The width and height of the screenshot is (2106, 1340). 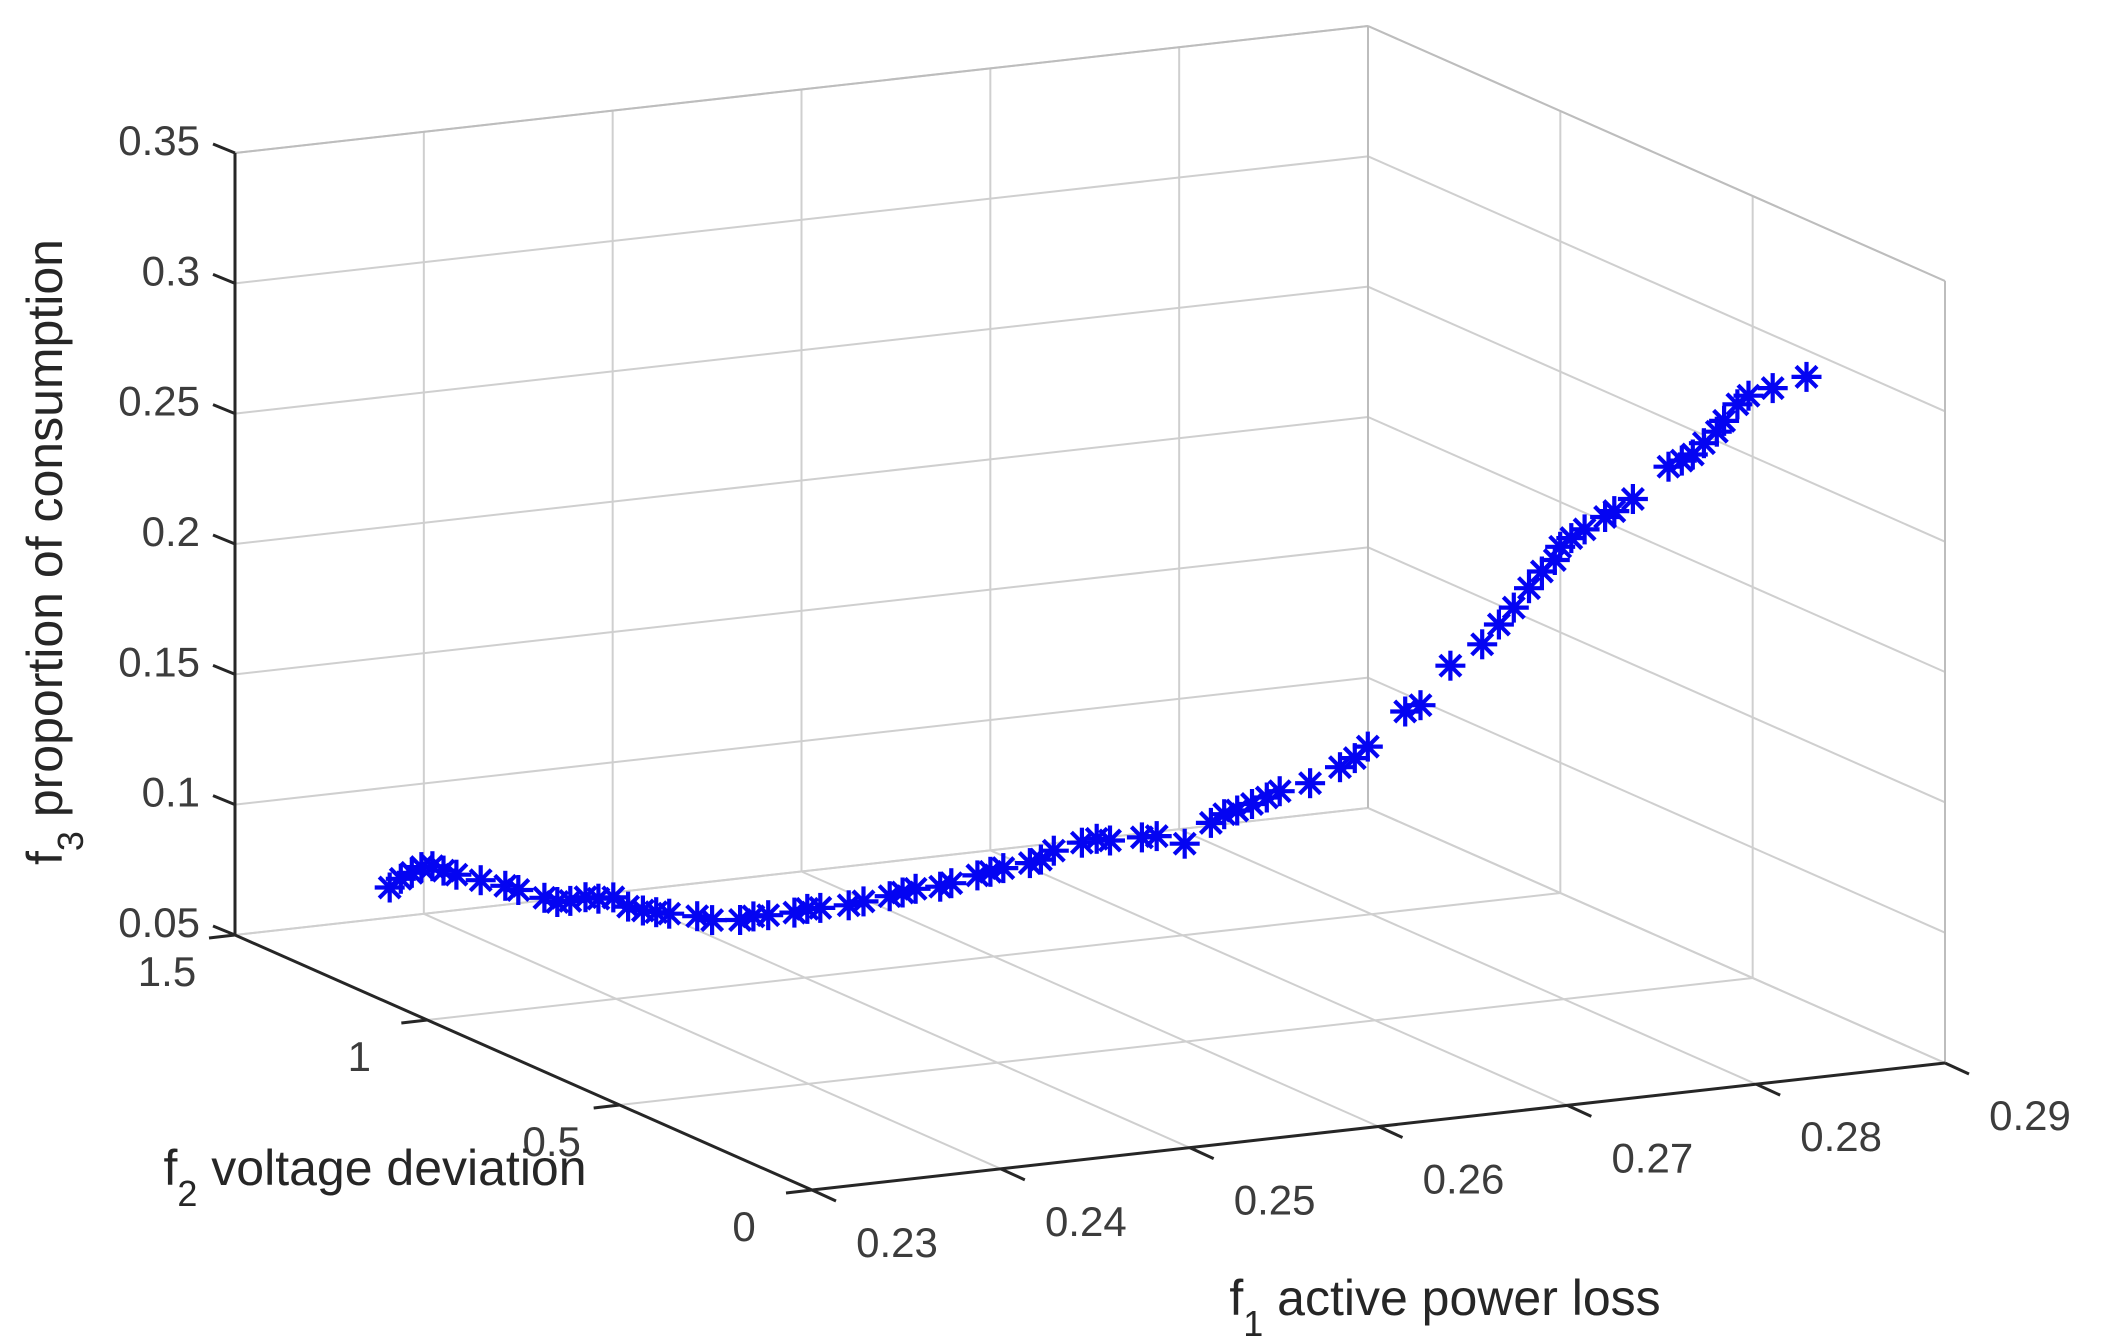 What do you see at coordinates (1275, 1200) in the screenshot?
I see `x-axis-tick-label: 0.25` at bounding box center [1275, 1200].